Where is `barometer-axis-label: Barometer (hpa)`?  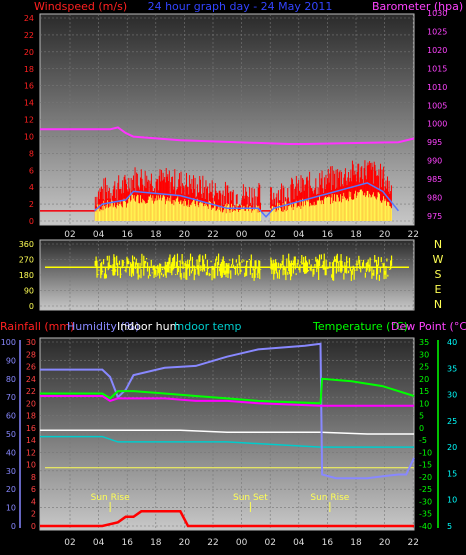 barometer-axis-label: Barometer (hpa) is located at coordinates (417, 6).